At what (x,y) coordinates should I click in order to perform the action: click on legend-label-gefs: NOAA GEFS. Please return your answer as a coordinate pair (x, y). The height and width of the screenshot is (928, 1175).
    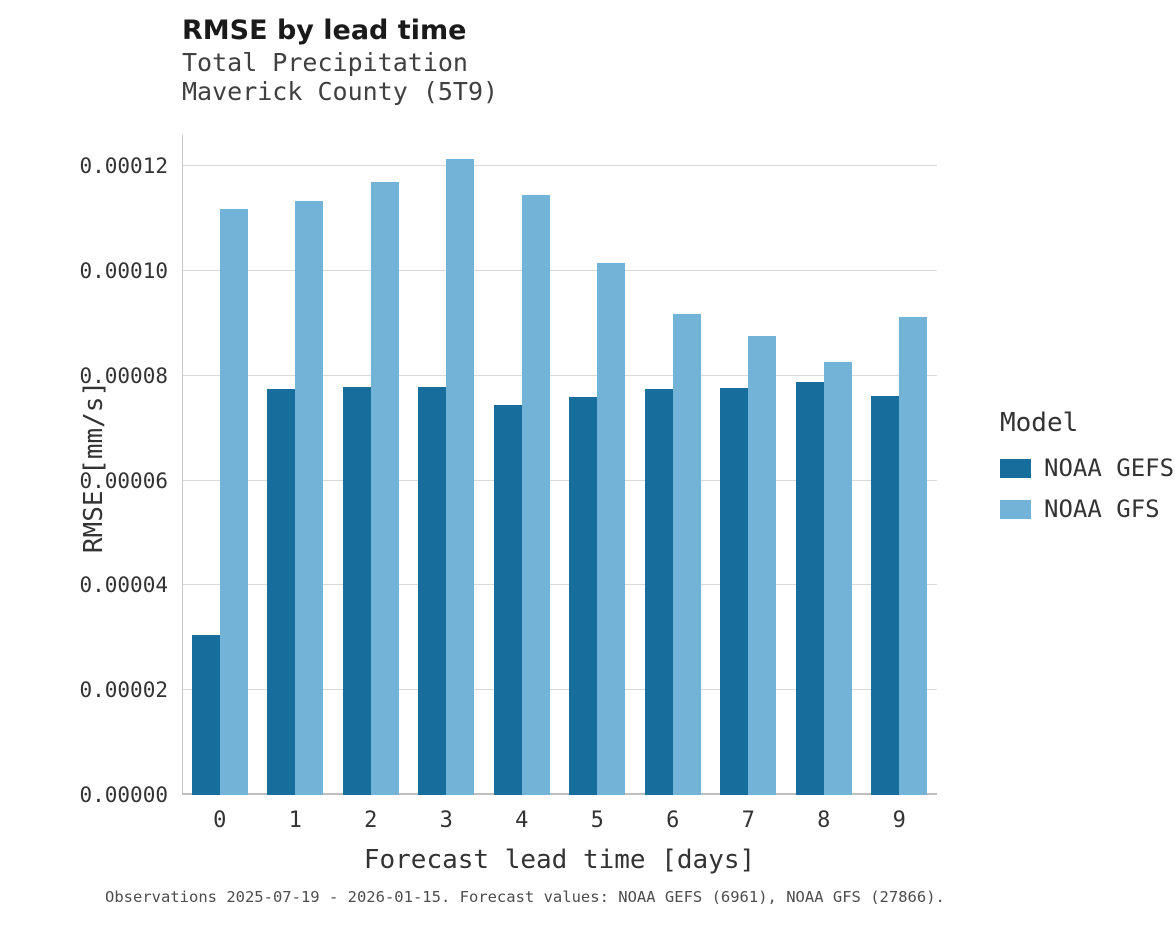
    Looking at the image, I should click on (1109, 468).